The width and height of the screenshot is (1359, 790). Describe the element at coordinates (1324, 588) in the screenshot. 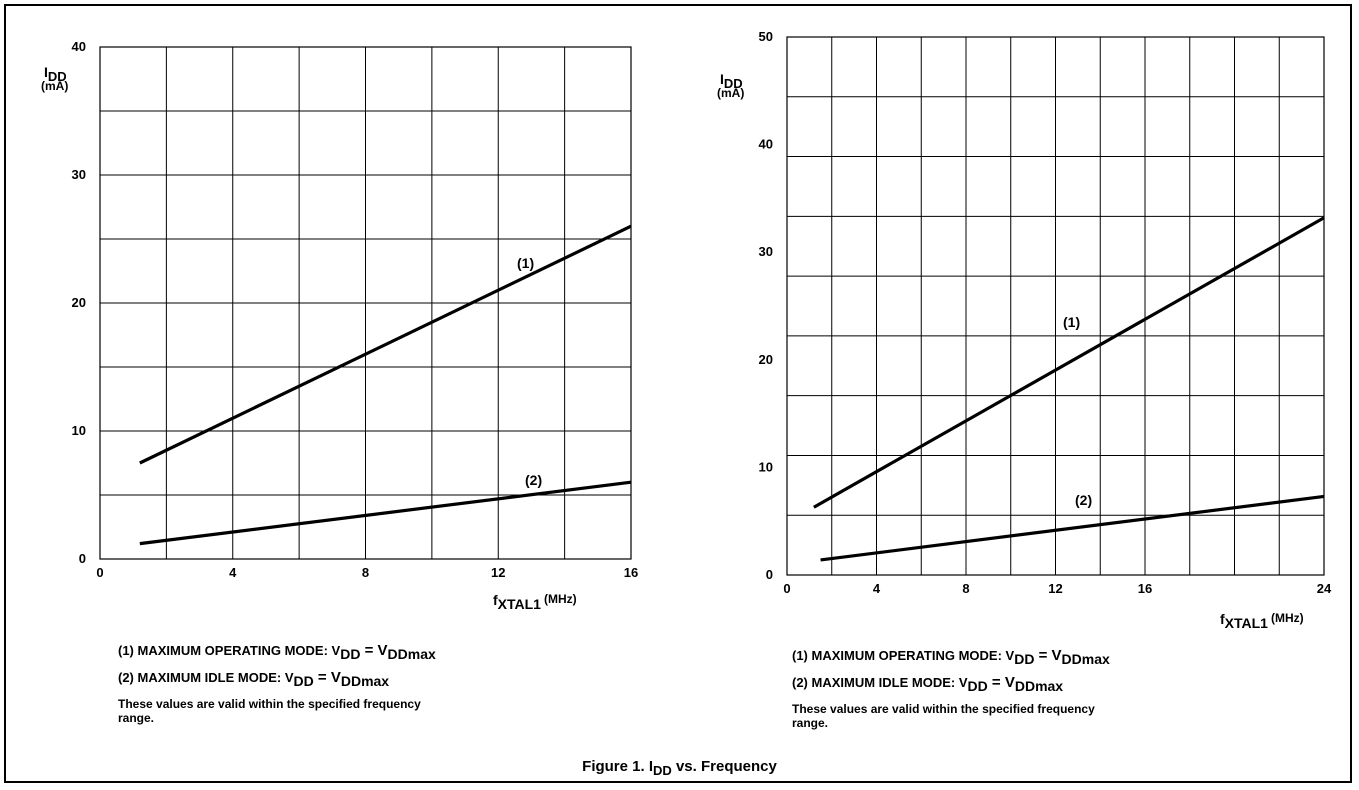

I see `x-tick-label: 24` at that location.